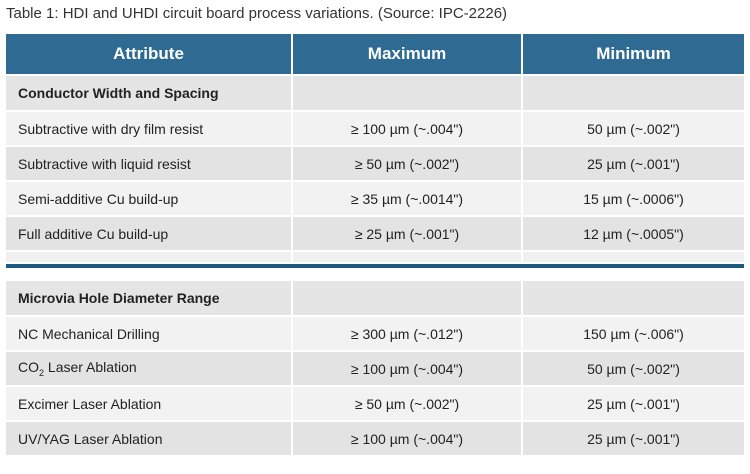 This screenshot has width=750, height=474. I want to click on header-minimum: Minimum, so click(633, 54).